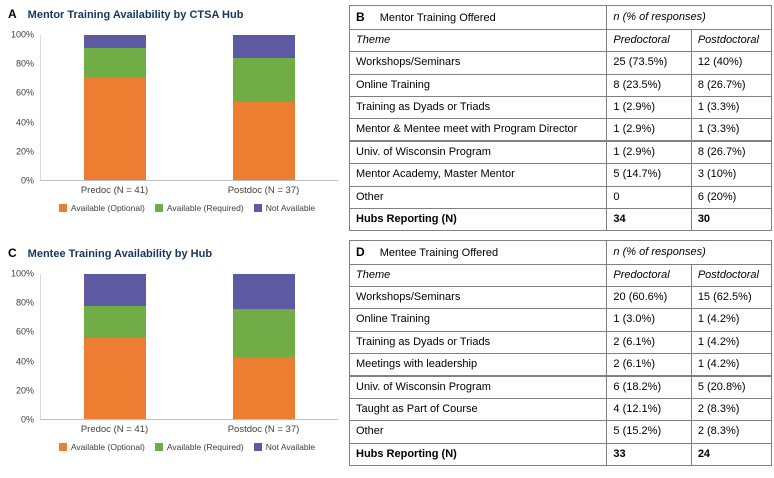  What do you see at coordinates (24, 361) in the screenshot?
I see `y-tick-label: 40%` at bounding box center [24, 361].